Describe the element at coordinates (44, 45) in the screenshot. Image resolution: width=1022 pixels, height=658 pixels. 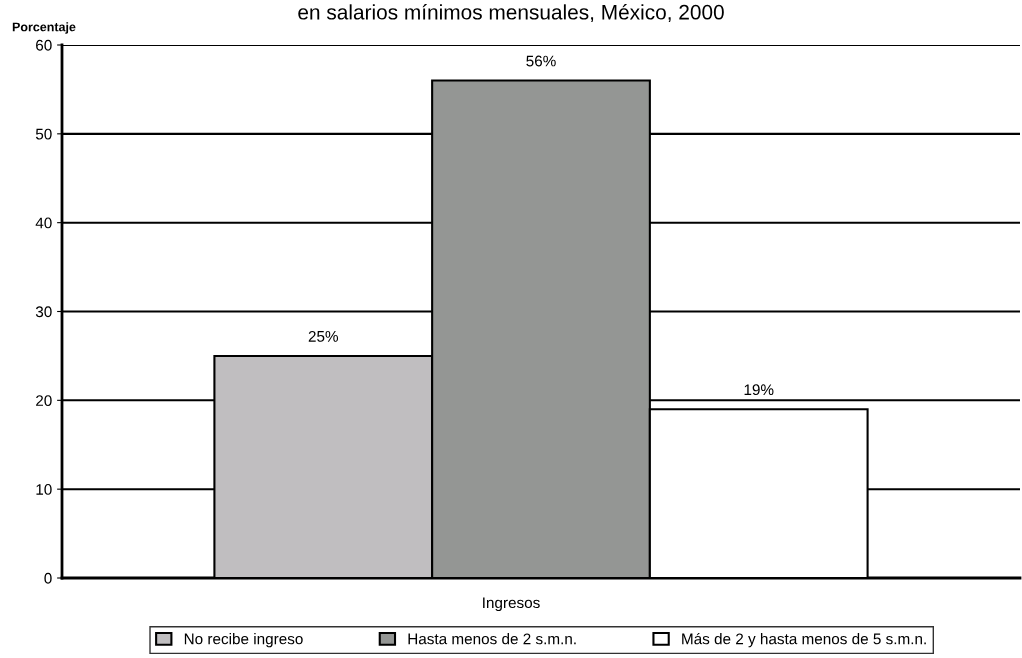
I see `y-tick-label: 60` at that location.